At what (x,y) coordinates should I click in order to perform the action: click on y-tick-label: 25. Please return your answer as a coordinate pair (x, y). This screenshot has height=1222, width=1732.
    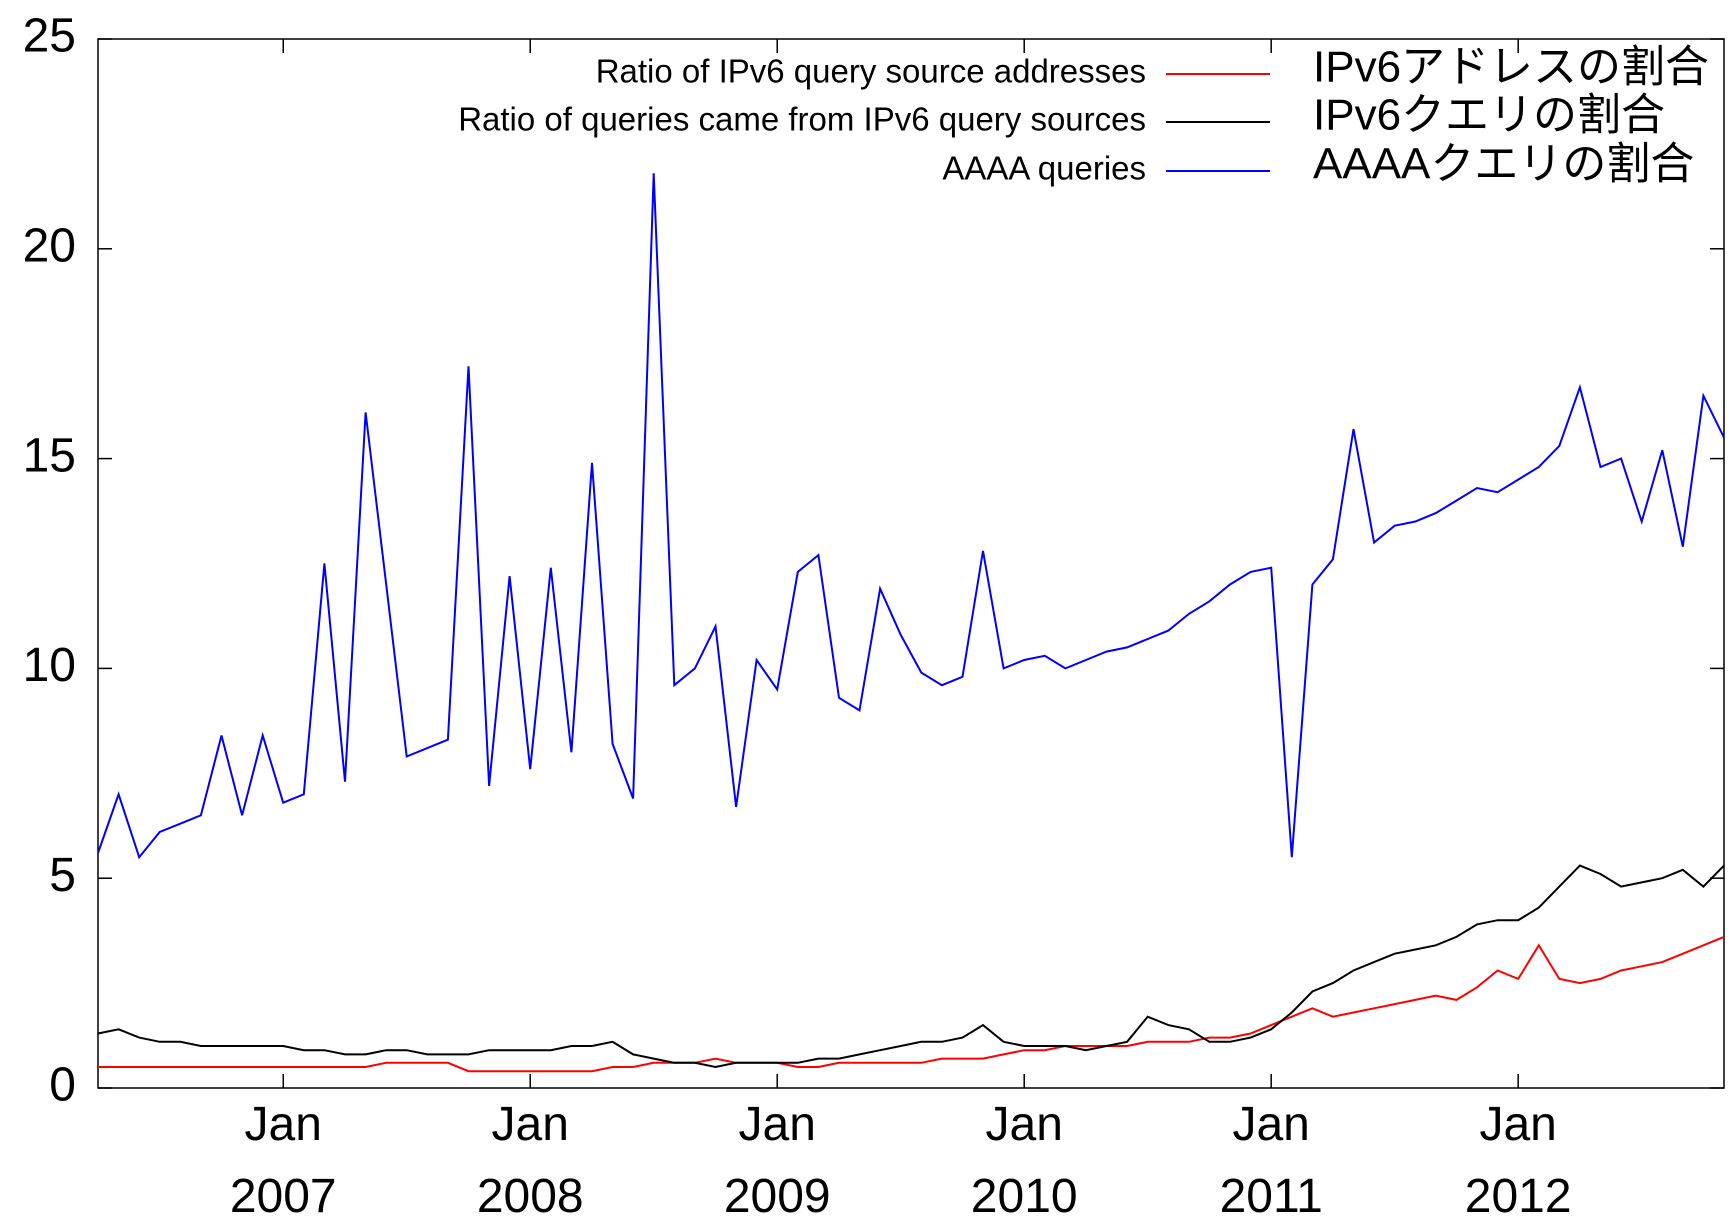
    Looking at the image, I should click on (49, 36).